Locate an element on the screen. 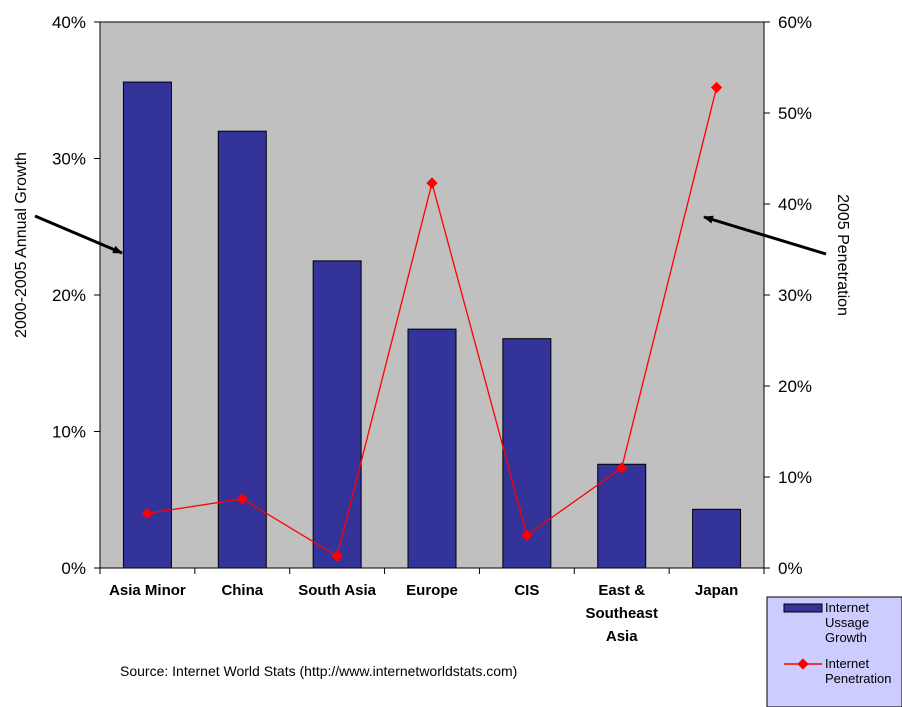  left-tick-label-2: 20% is located at coordinates (69, 295).